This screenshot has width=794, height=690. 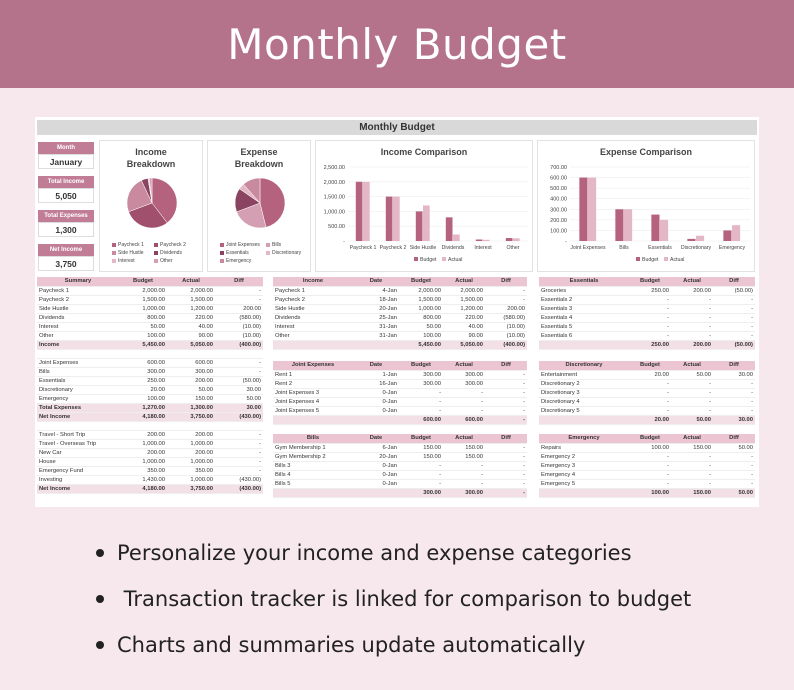 What do you see at coordinates (191, 417) in the screenshot?
I see `table-cell: 3,750.00` at bounding box center [191, 417].